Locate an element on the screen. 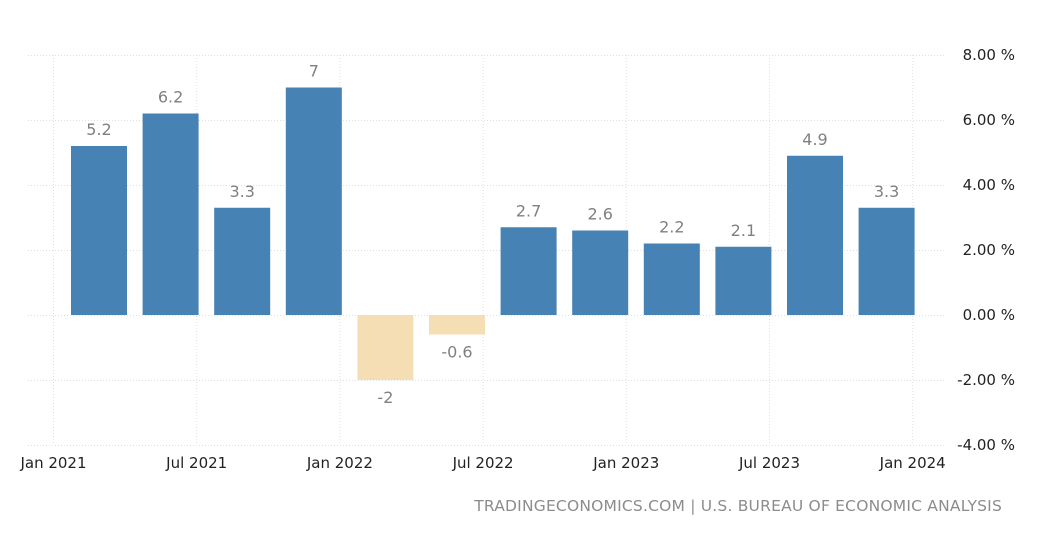 Image resolution: width=1057 pixels, height=535 pixels. data-label: 2.7 is located at coordinates (528, 210).